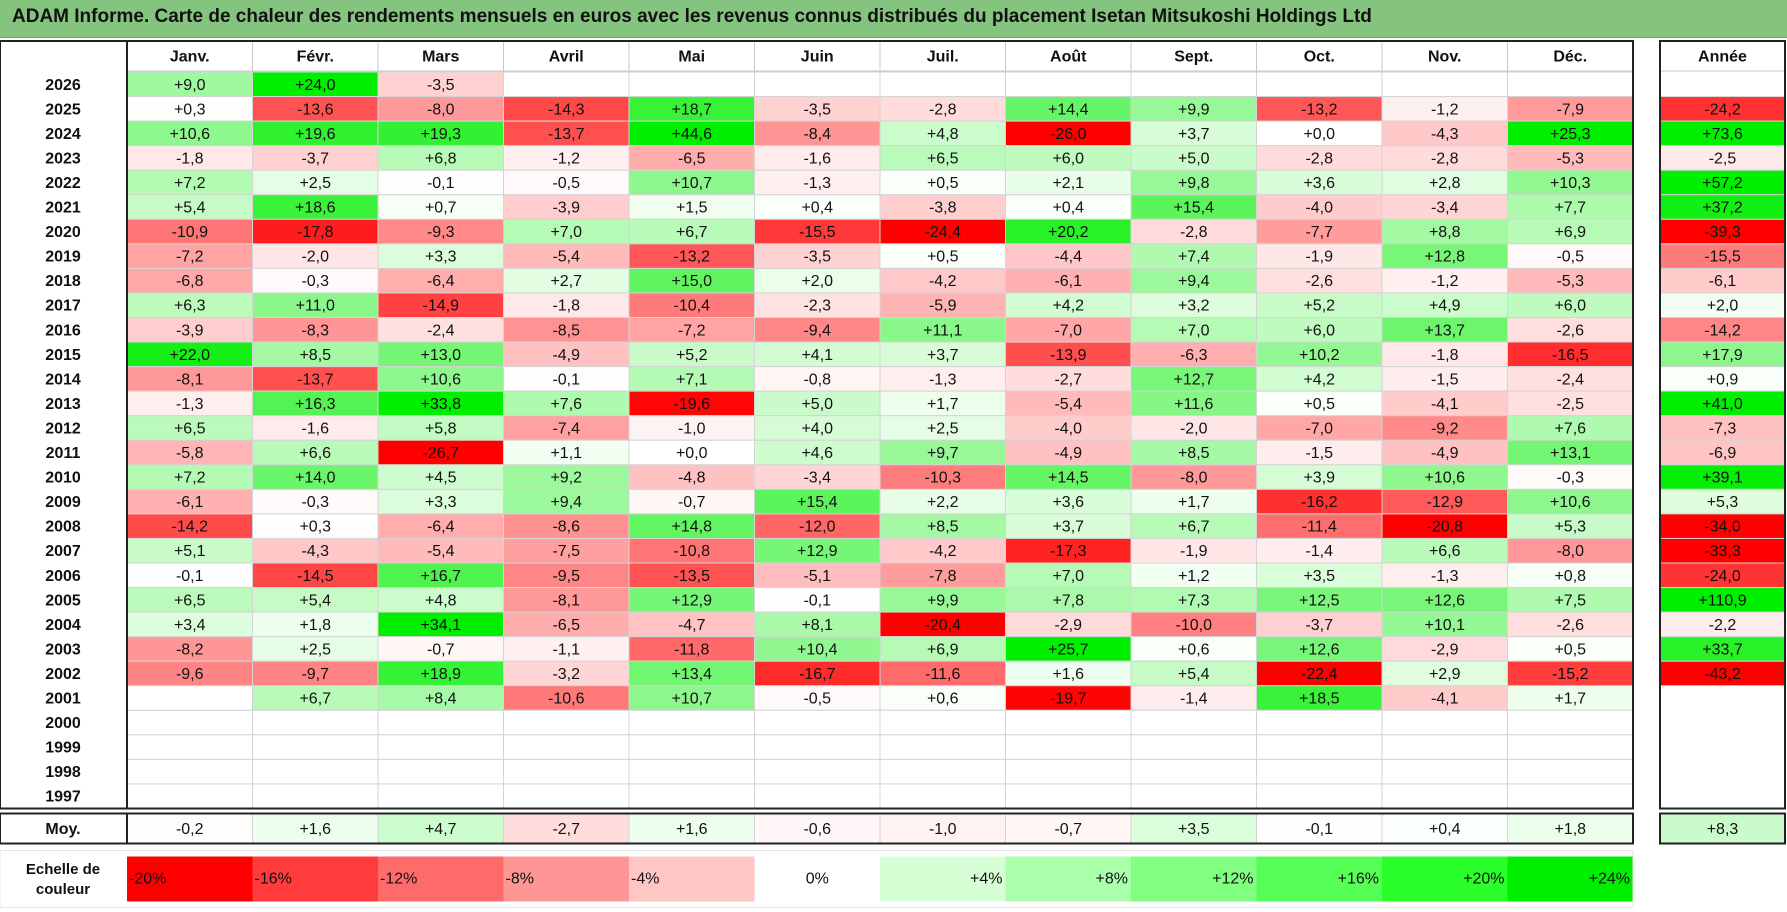 The image size is (1787, 912). Describe the element at coordinates (1445, 134) in the screenshot. I see `cell-value: -4,3` at that location.